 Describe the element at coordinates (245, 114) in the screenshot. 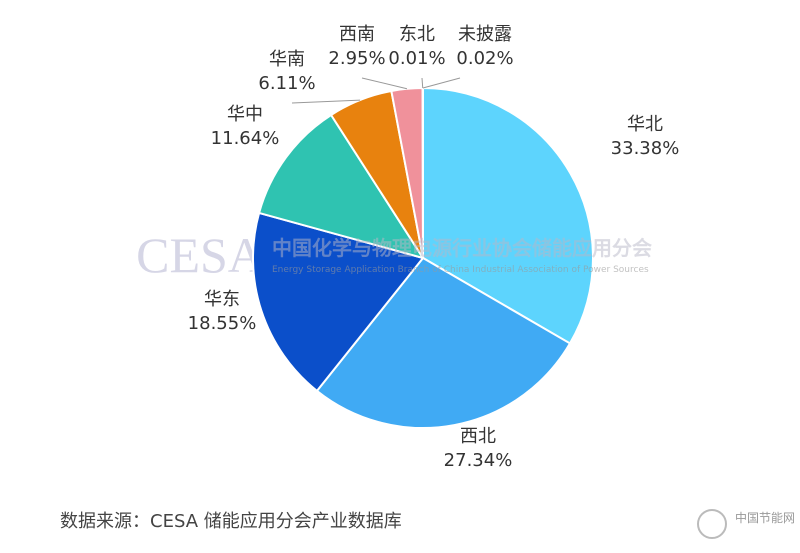

I see `category-label: 华中` at that location.